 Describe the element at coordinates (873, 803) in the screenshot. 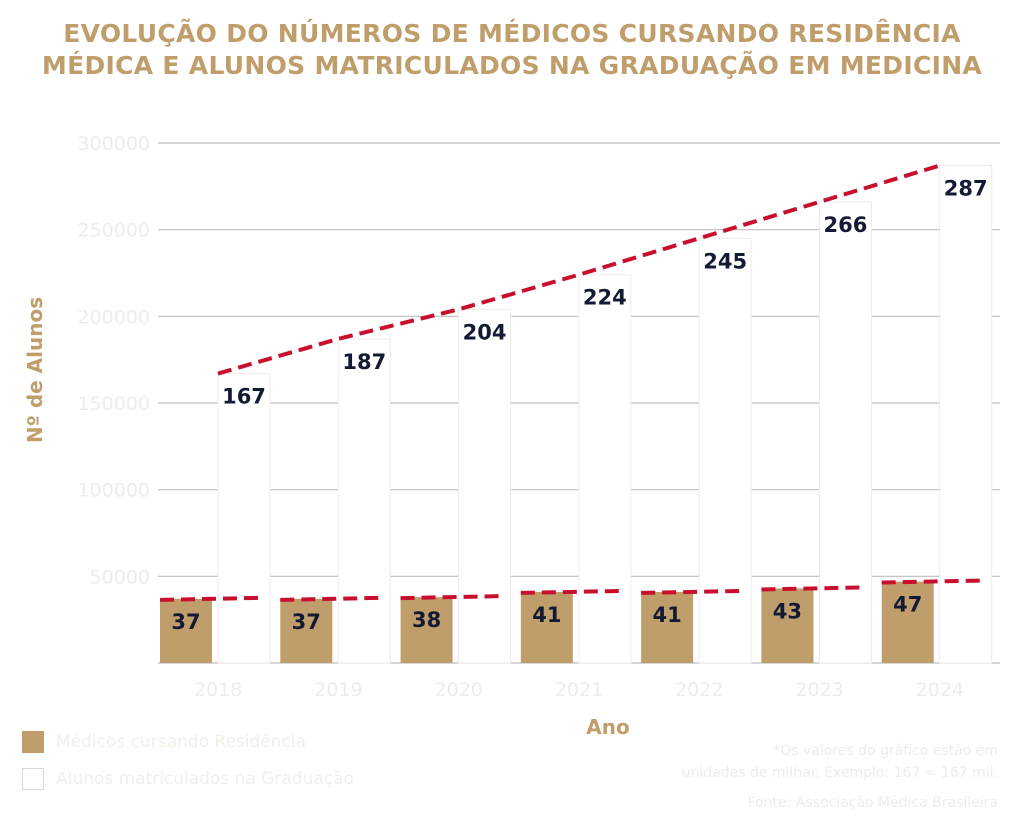

I see `source-note: Fonte: Associação Médica Brasileira` at that location.